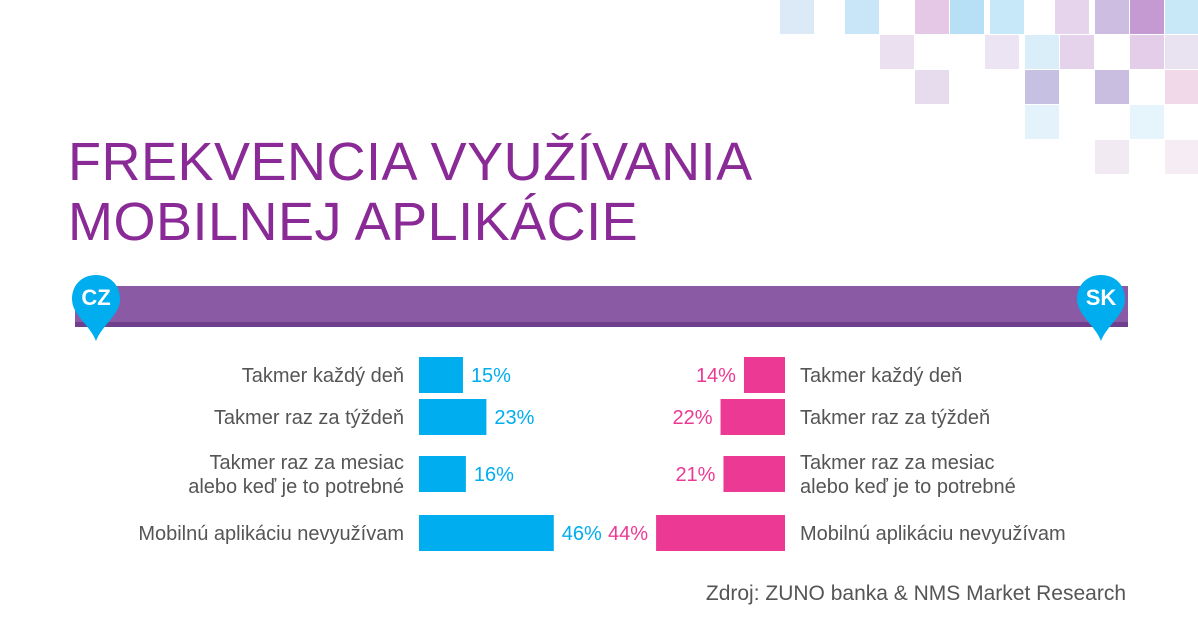  I want to click on cz-location-pin: CZ, so click(96, 308).